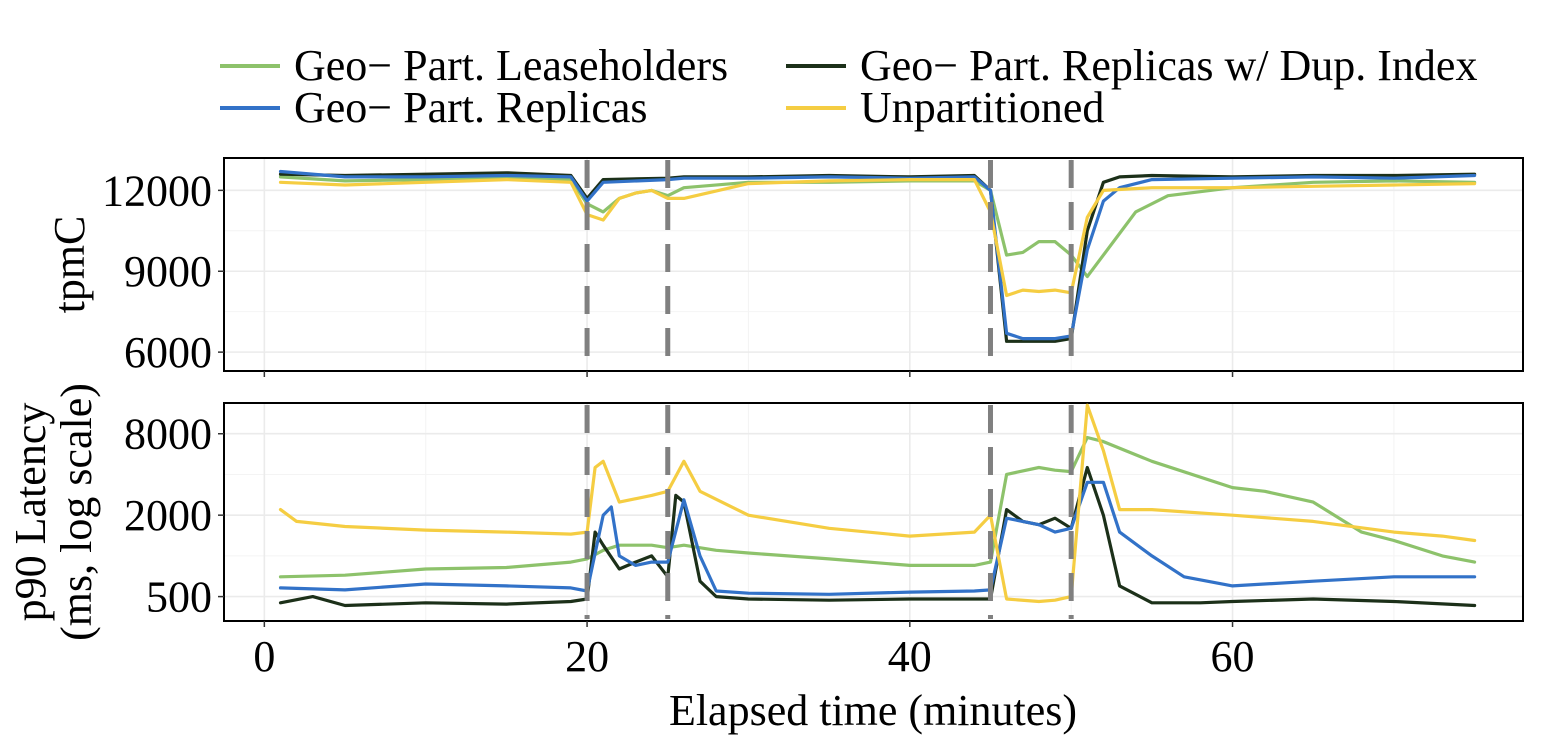  I want to click on legend-label: Unpartitioned, so click(982, 107).